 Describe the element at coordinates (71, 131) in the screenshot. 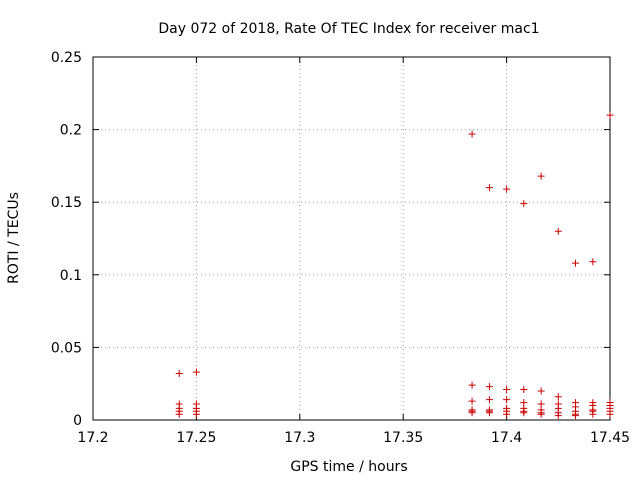

I see `y-tick-label: 0.2` at that location.